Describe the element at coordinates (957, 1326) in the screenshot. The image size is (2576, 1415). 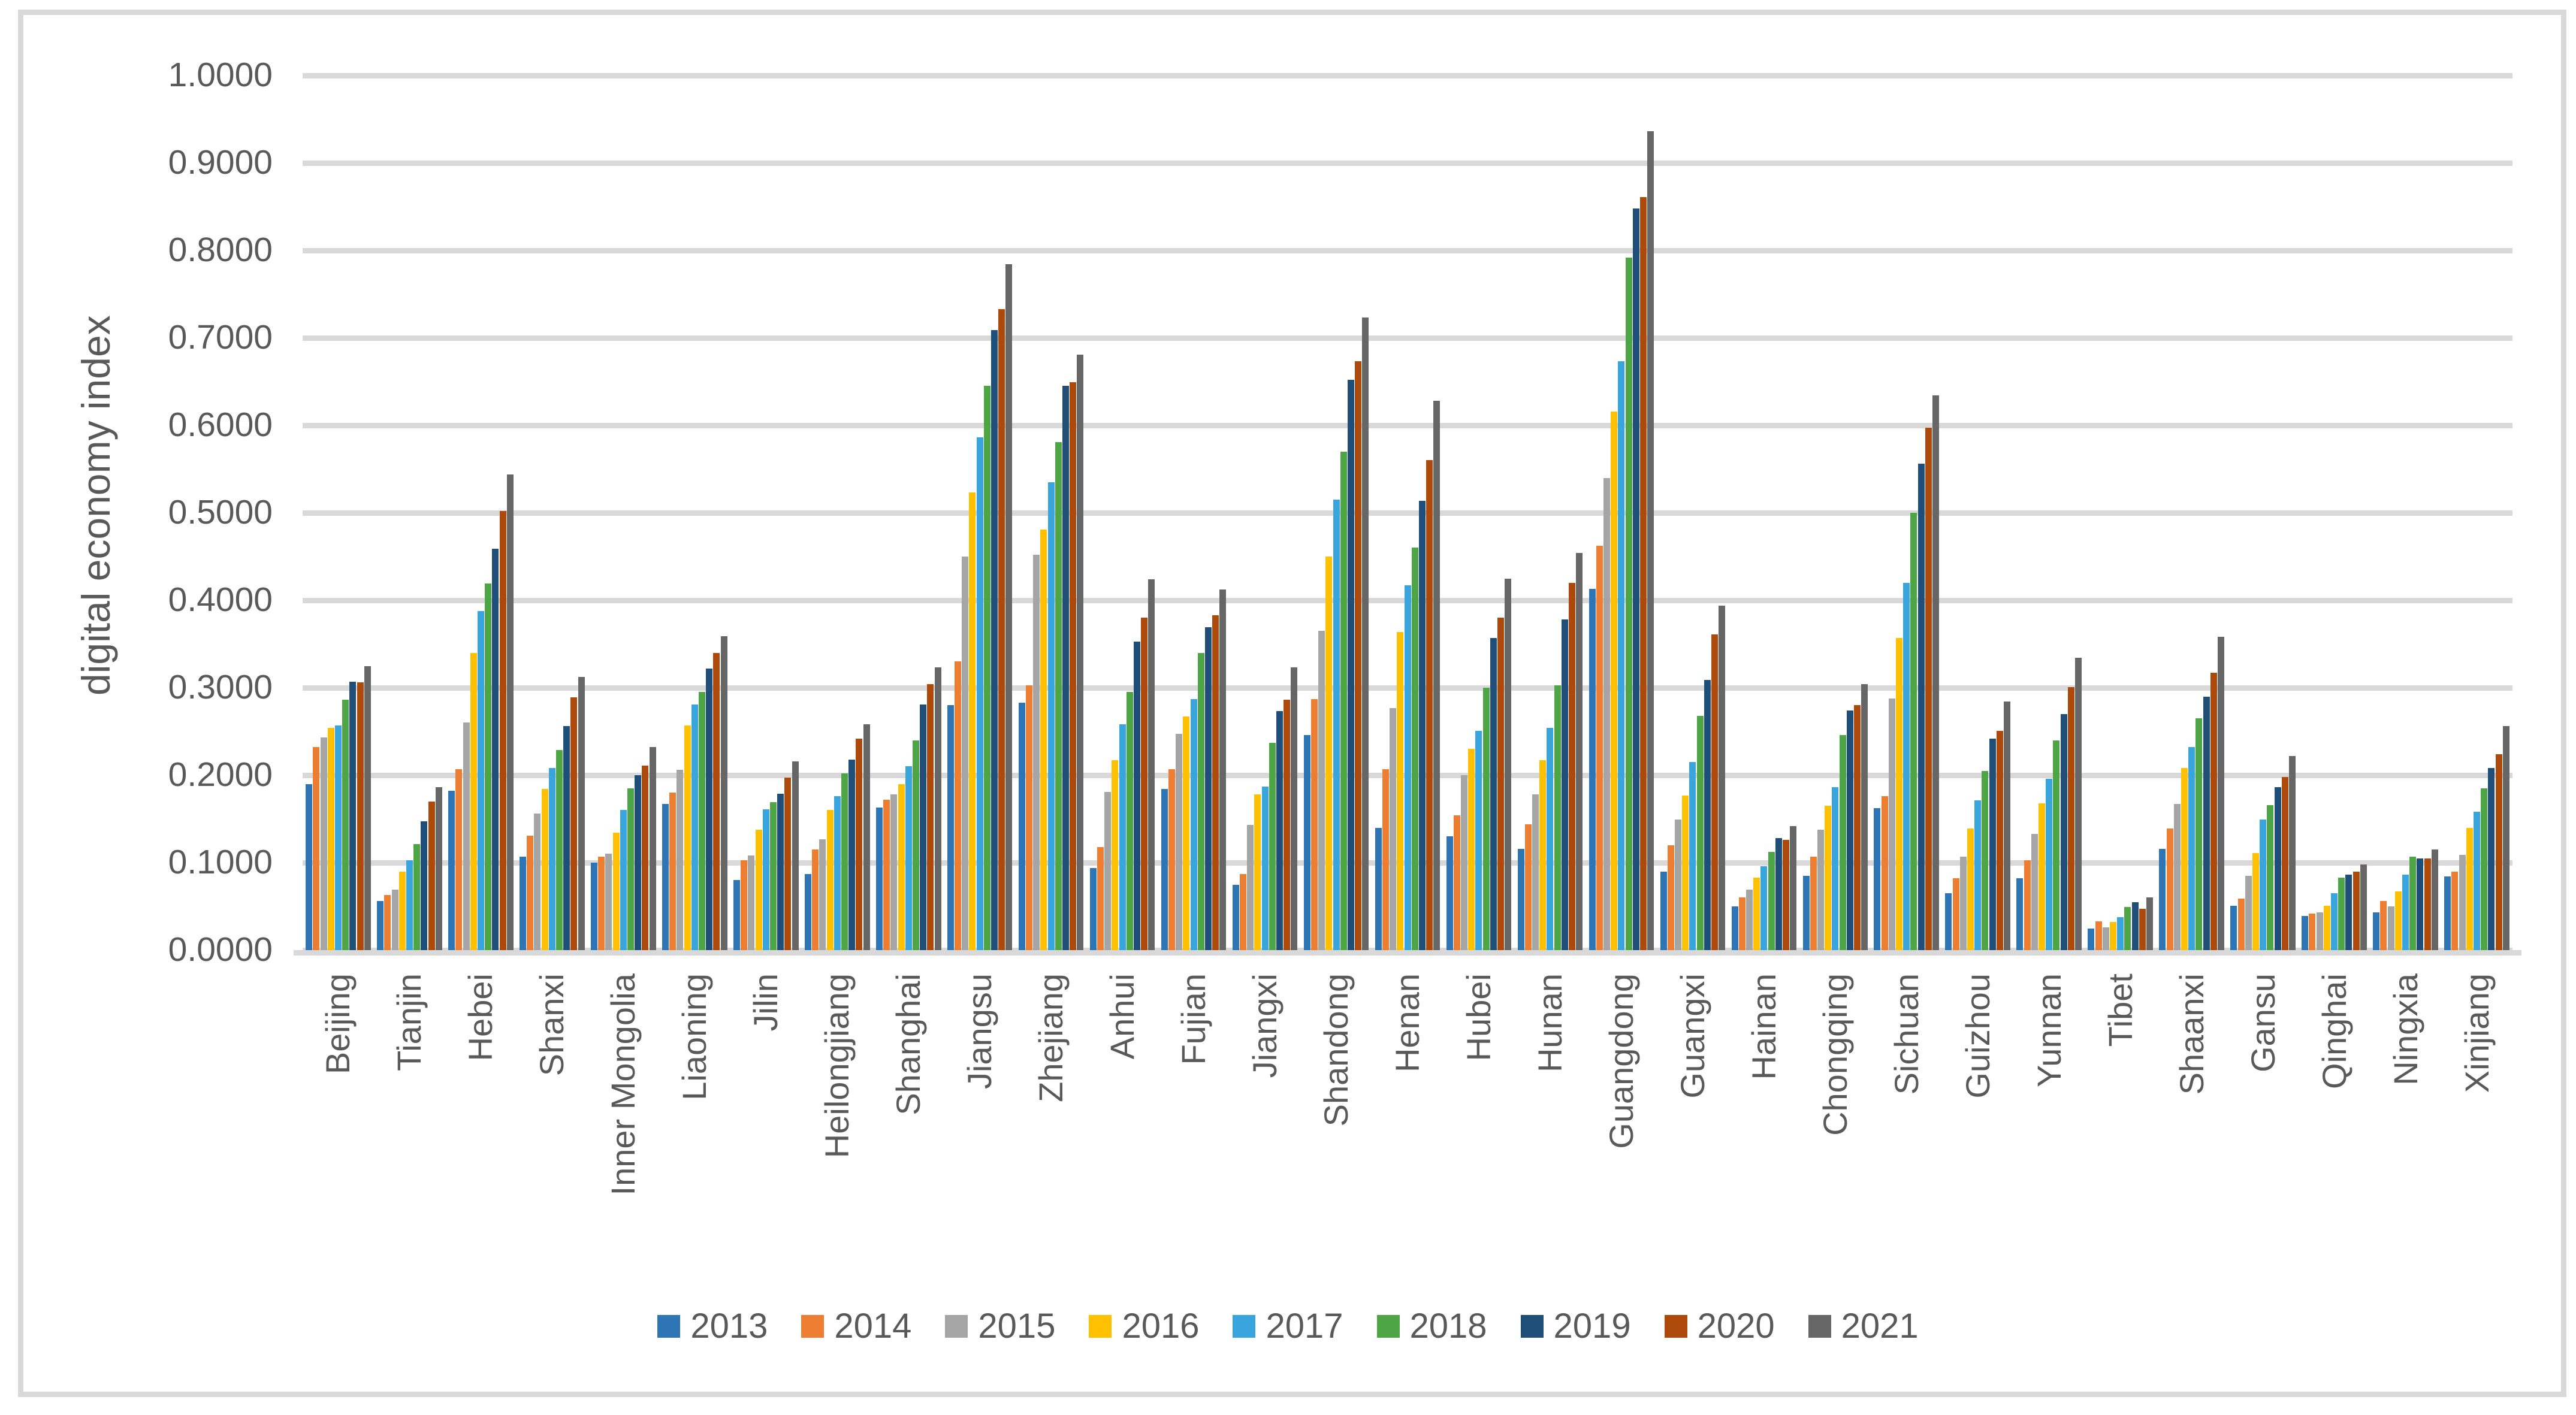
I see `legend-swatch-2015` at that location.